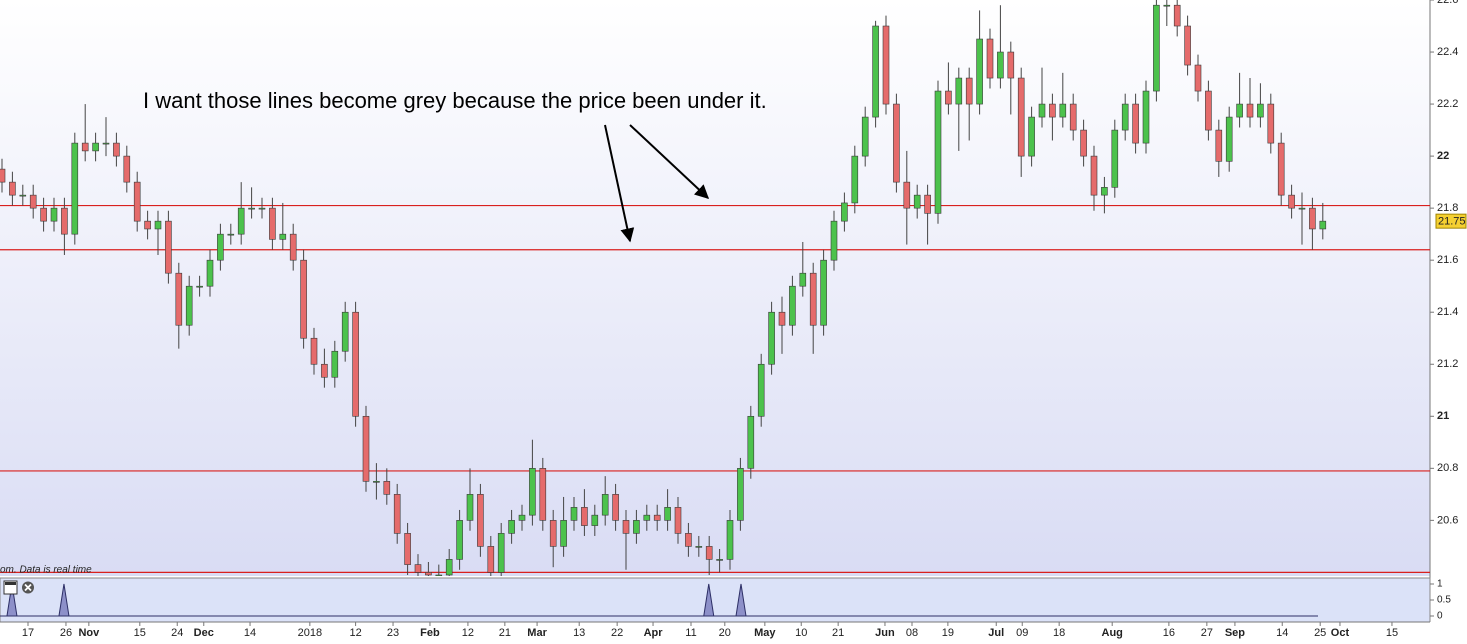 The width and height of the screenshot is (1467, 644). What do you see at coordinates (140, 633) in the screenshot?
I see `x-tick-label: 15` at bounding box center [140, 633].